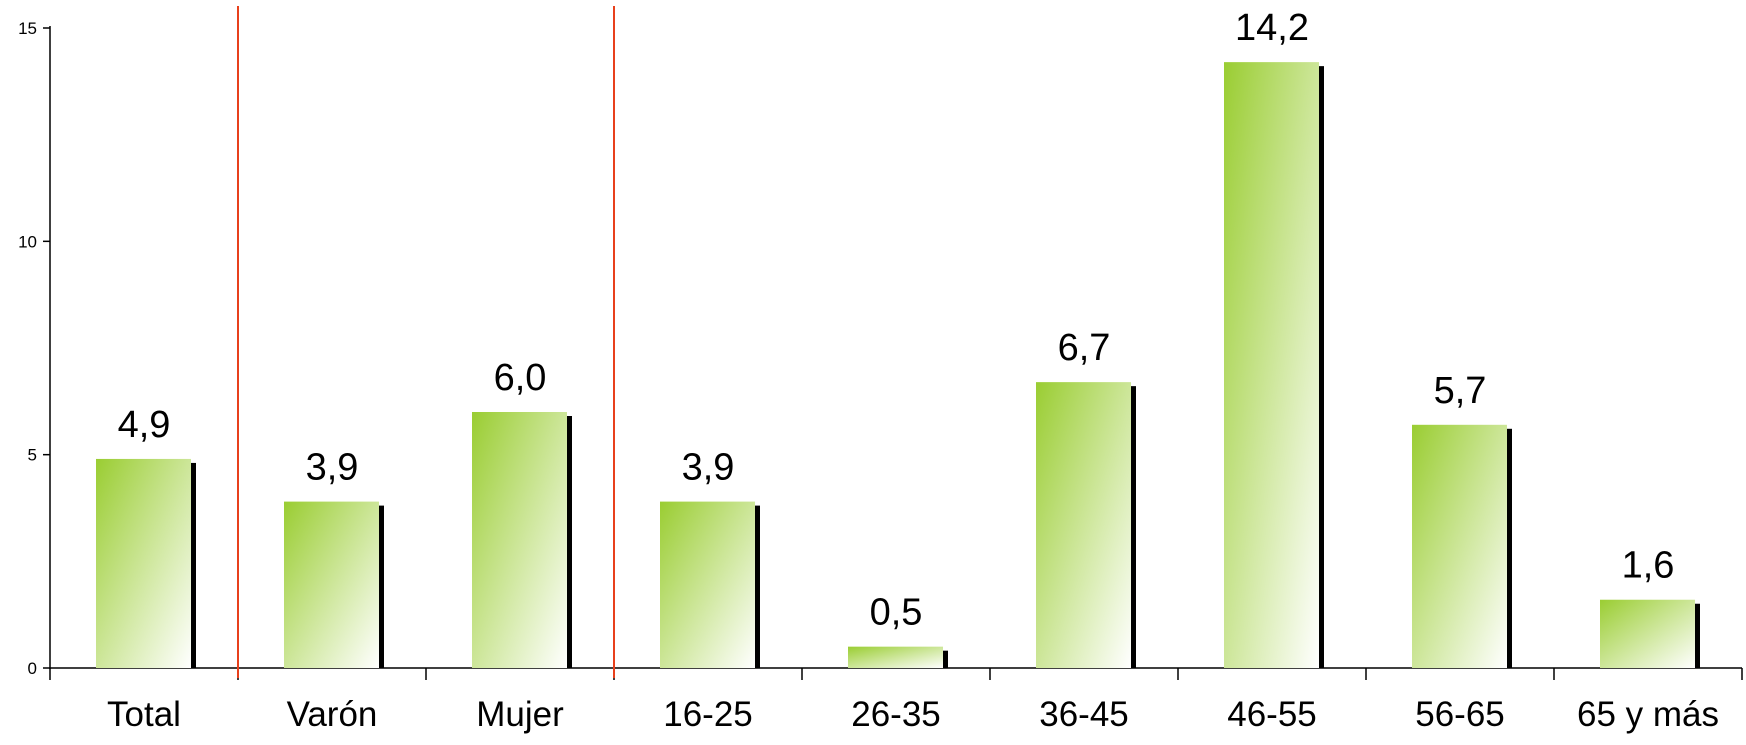  What do you see at coordinates (1272, 28) in the screenshot?
I see `bar-value-label: 14,2` at bounding box center [1272, 28].